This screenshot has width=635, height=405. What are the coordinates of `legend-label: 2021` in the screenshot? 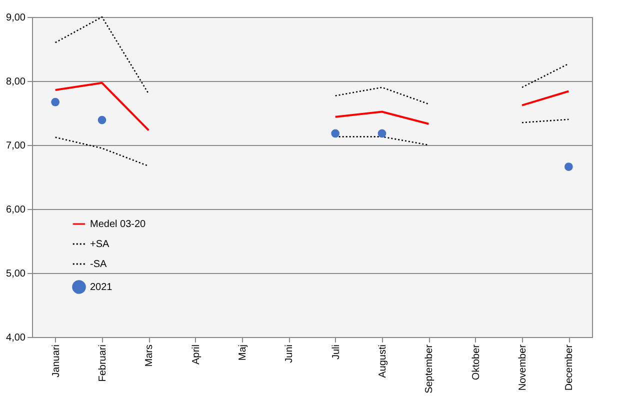 It's located at (101, 287).